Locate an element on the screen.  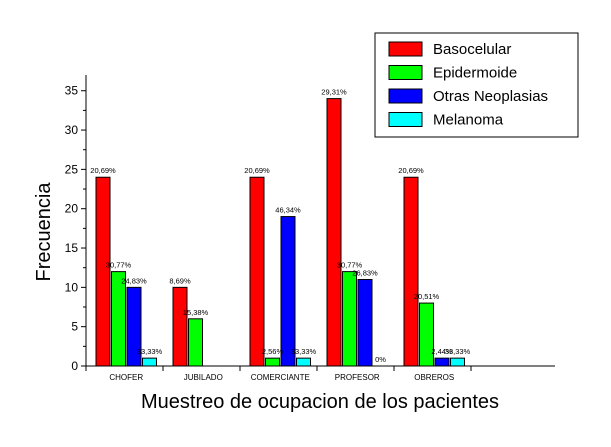
x-tick-label: JUBILADO is located at coordinates (203, 377).